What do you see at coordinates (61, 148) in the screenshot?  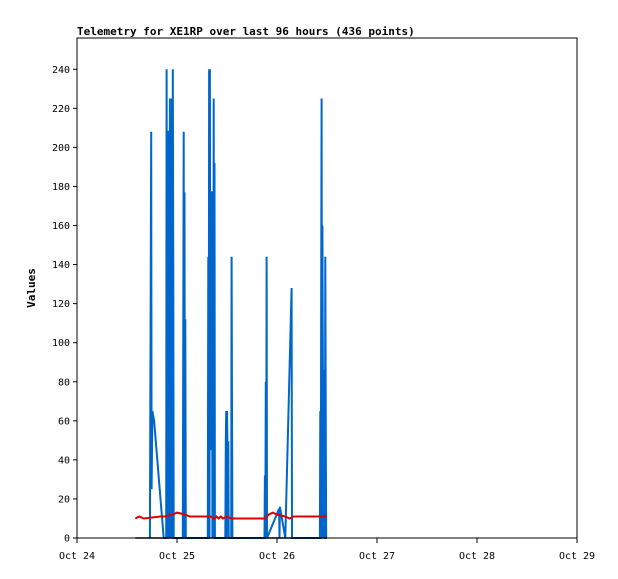 I see `y-tick-label: 200` at bounding box center [61, 148].